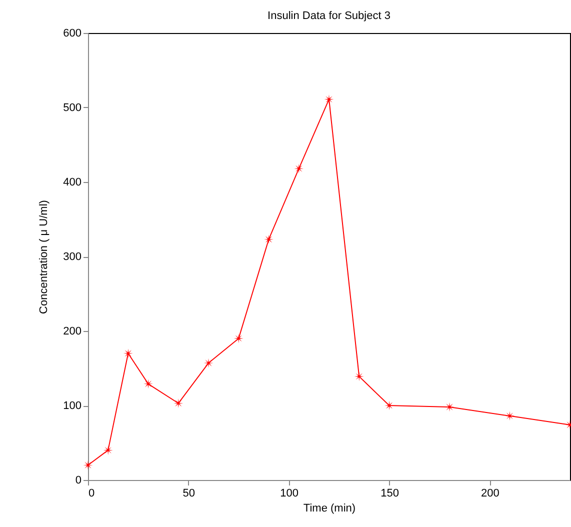  What do you see at coordinates (189, 494) in the screenshot?
I see `x-tick-label: 50` at bounding box center [189, 494].